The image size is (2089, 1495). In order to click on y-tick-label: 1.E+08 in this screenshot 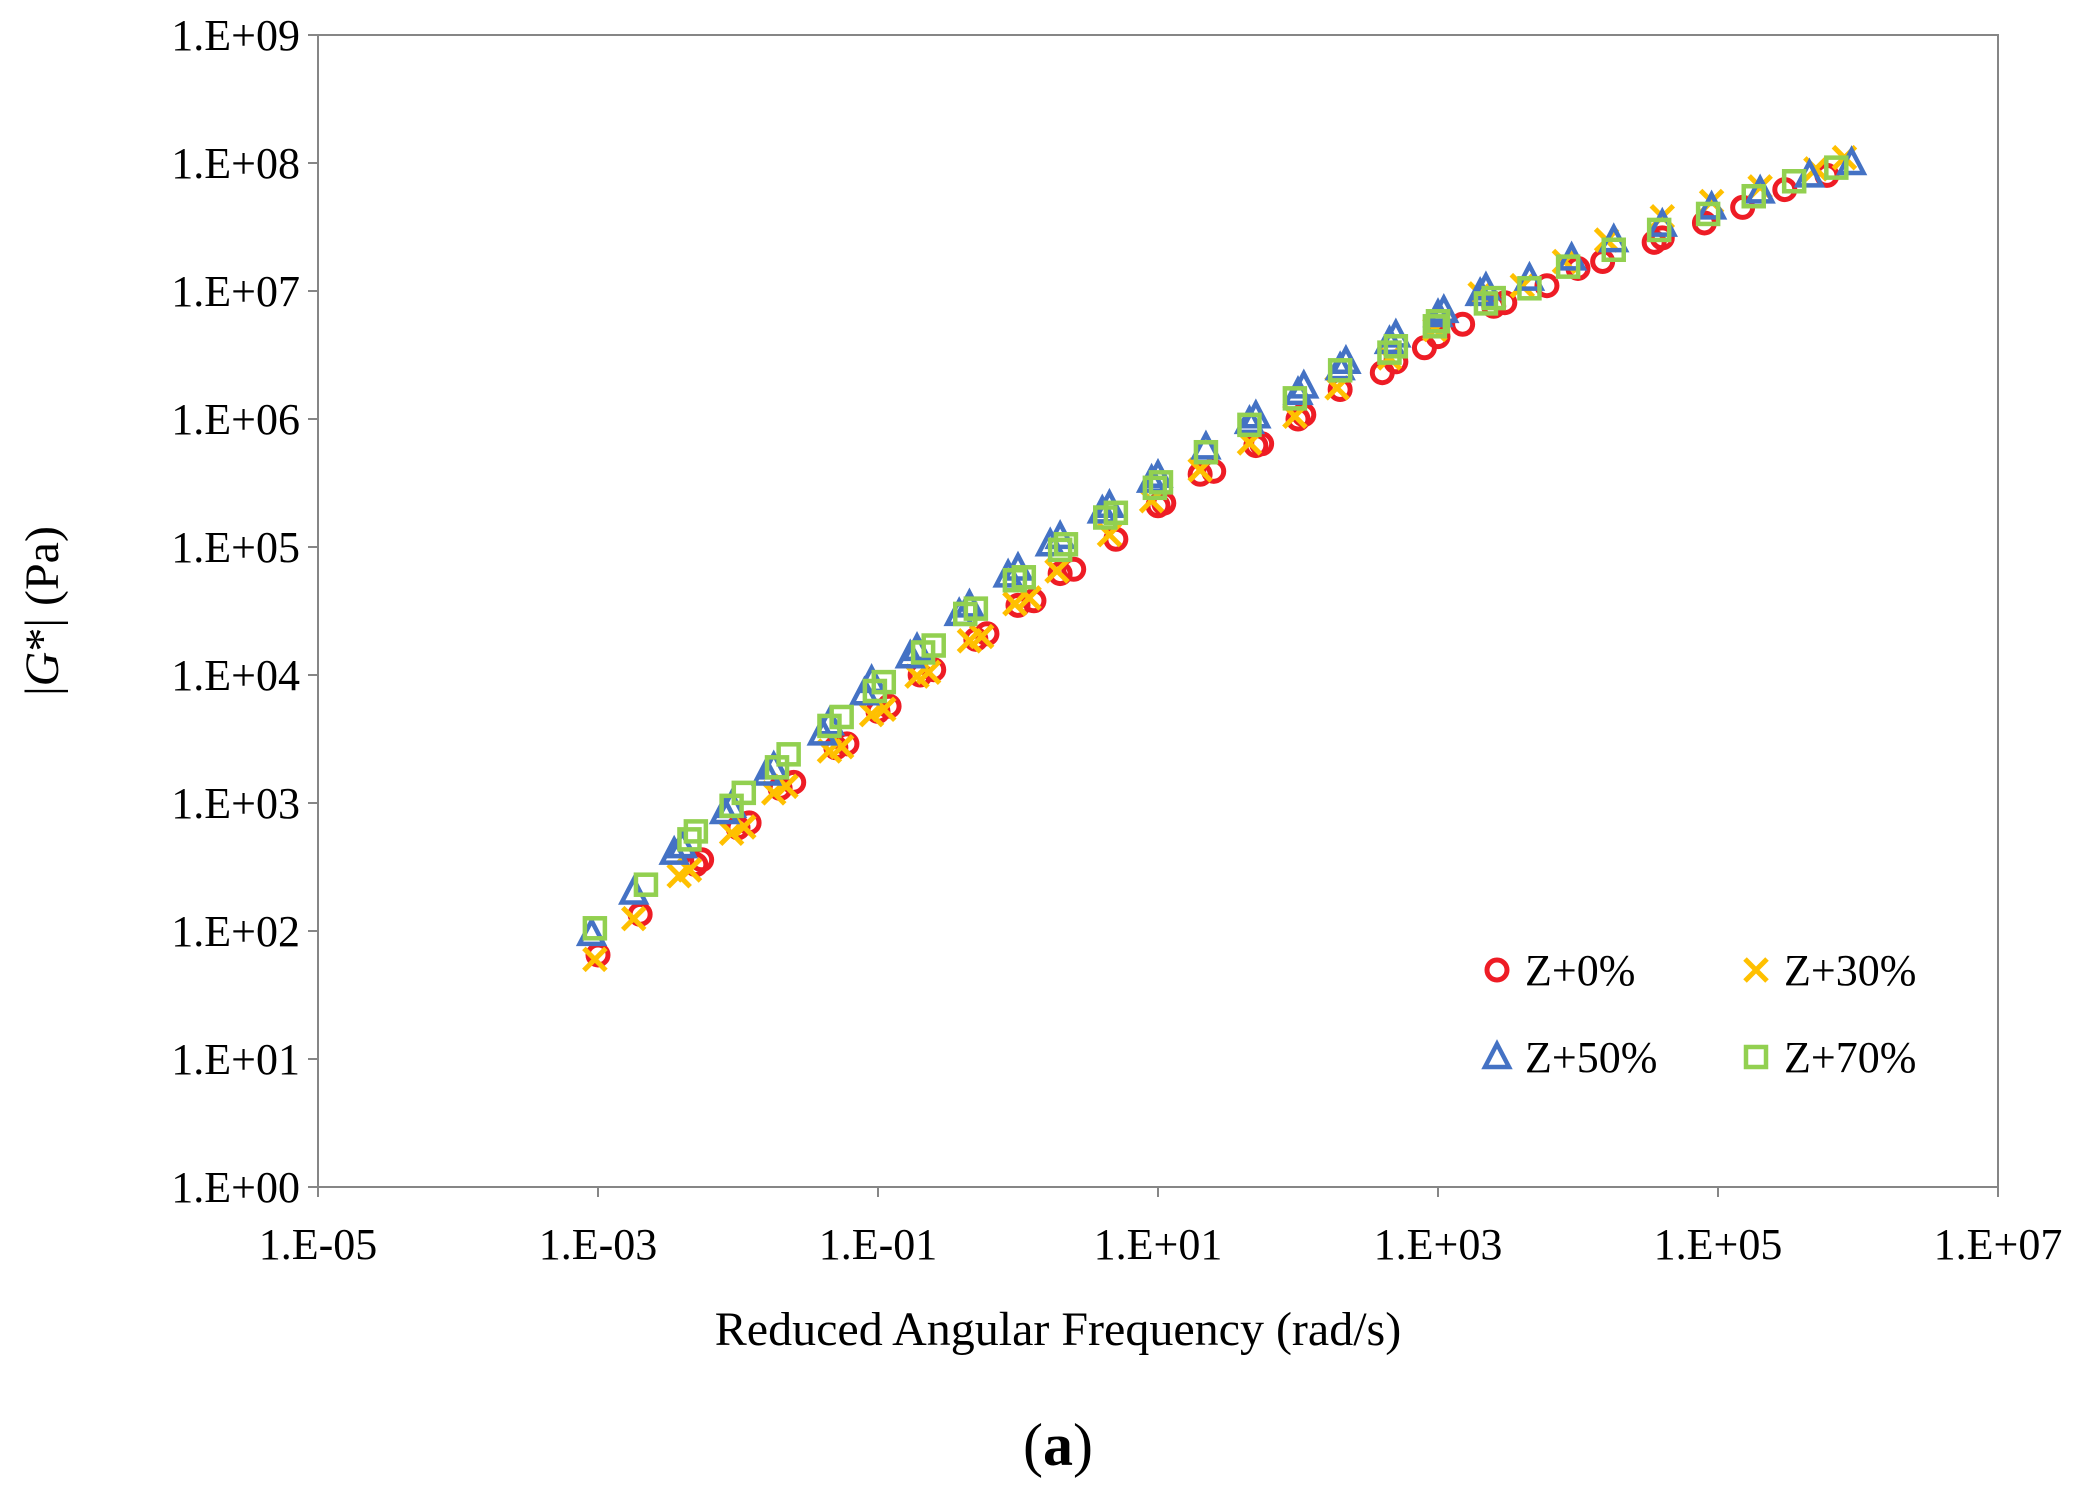, I will do `click(235, 163)`.